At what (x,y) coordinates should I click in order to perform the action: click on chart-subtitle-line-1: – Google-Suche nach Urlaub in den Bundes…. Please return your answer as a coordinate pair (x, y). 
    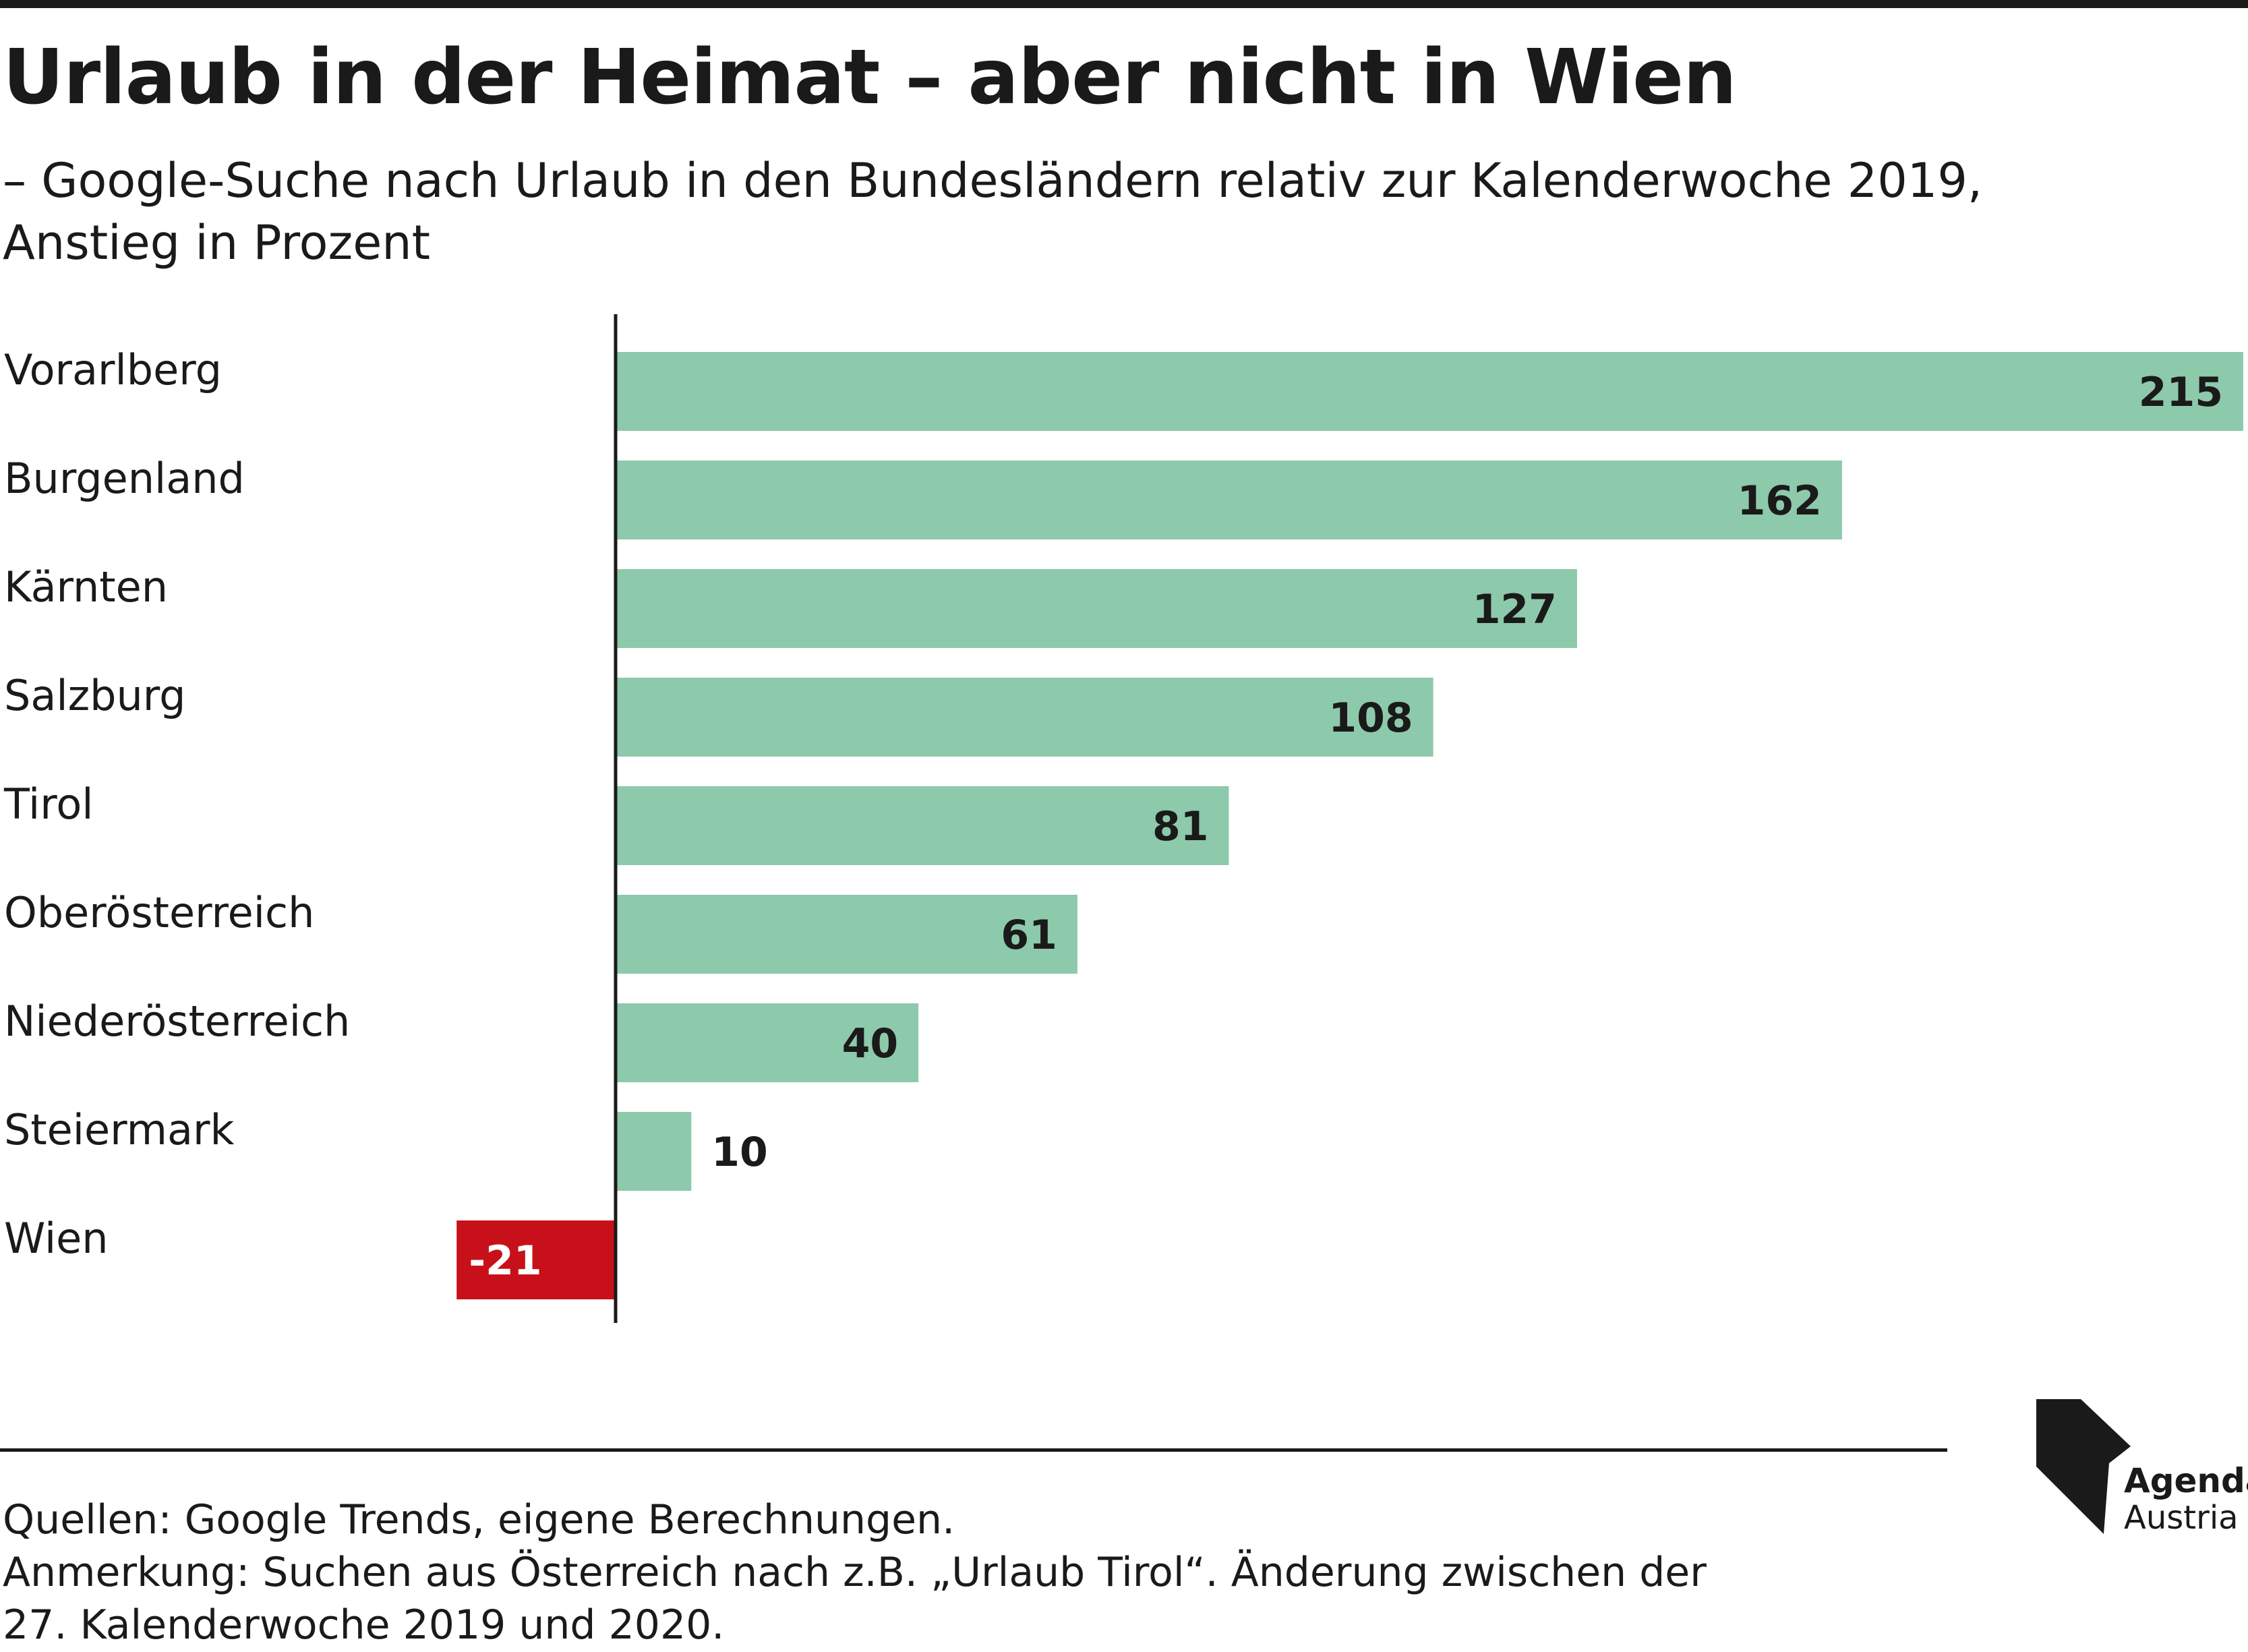
    Looking at the image, I should click on (993, 180).